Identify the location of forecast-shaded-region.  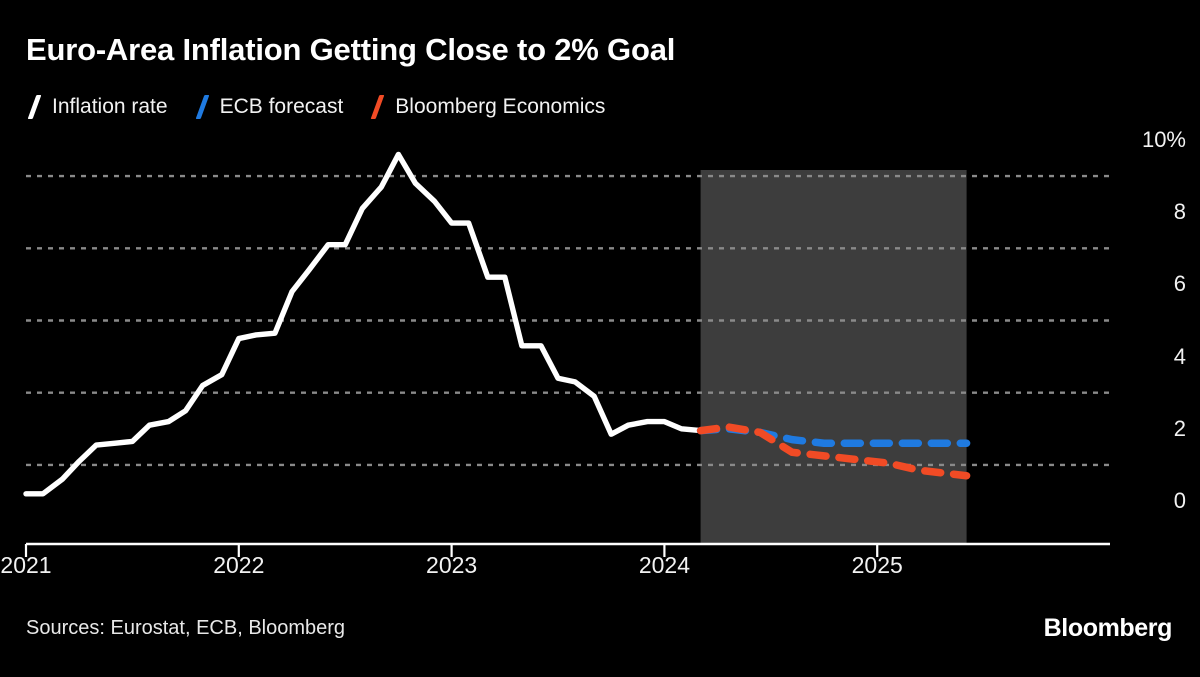
(833, 357).